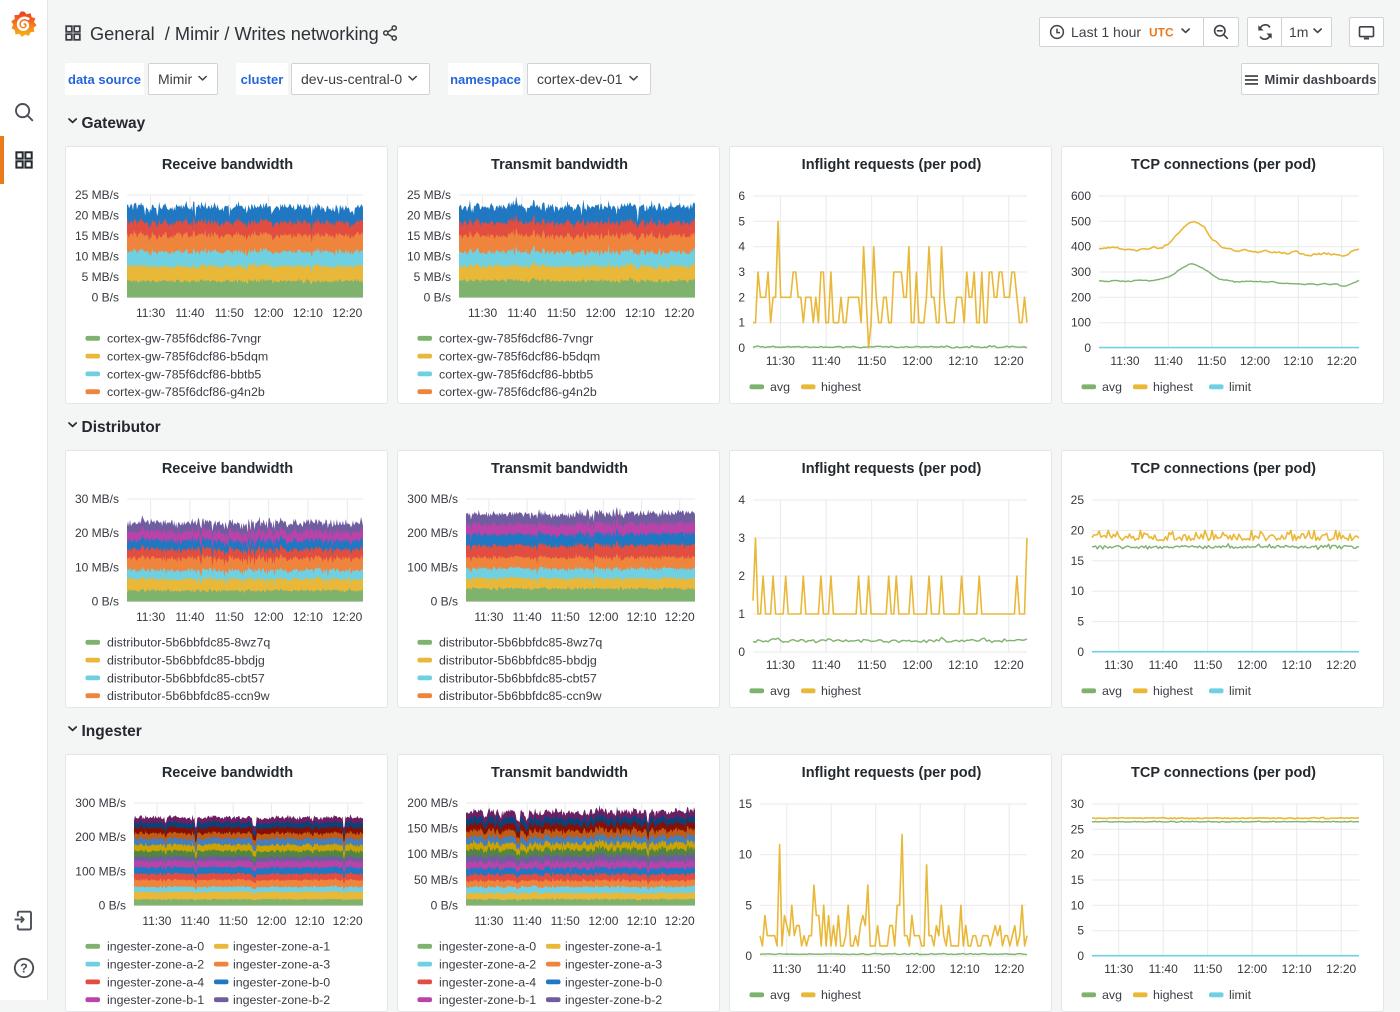 The width and height of the screenshot is (1400, 1012). I want to click on svg-text:General / Mimir / Writes netw: General / Mimir / Writes networking, so click(234, 34).